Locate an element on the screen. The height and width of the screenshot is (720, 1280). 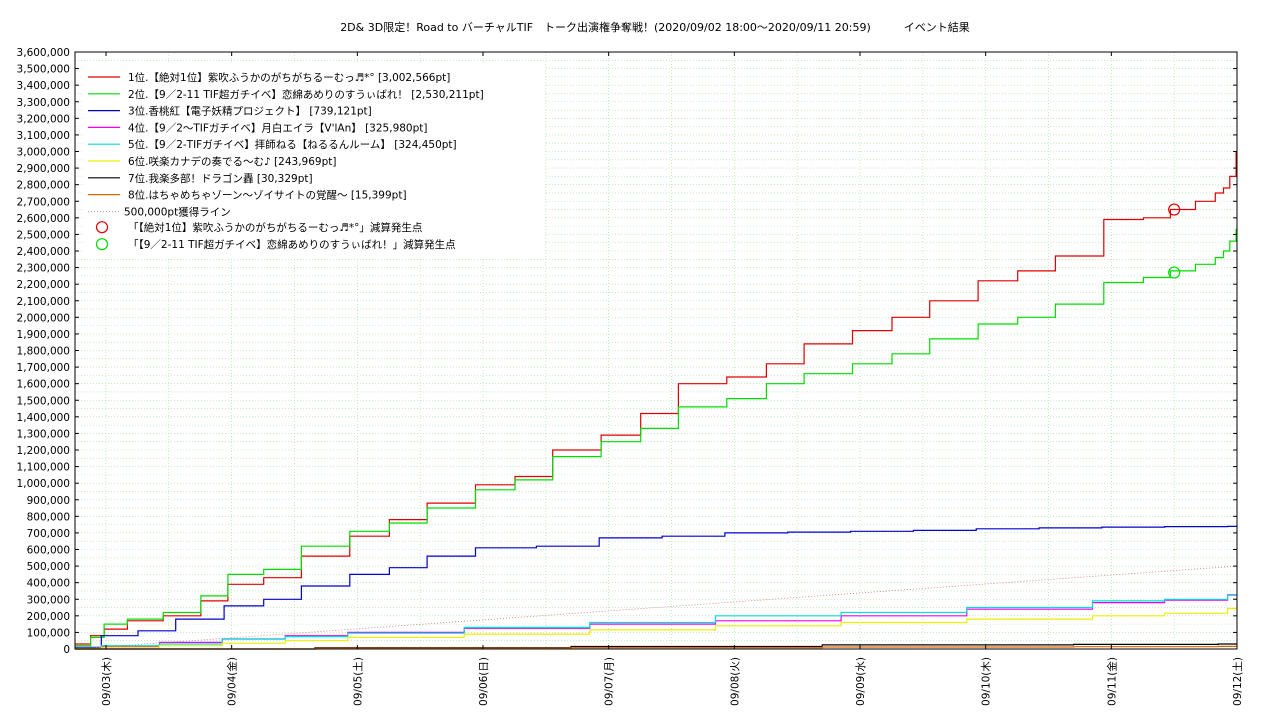
y-tick-label: 700,000 is located at coordinates (48, 534).